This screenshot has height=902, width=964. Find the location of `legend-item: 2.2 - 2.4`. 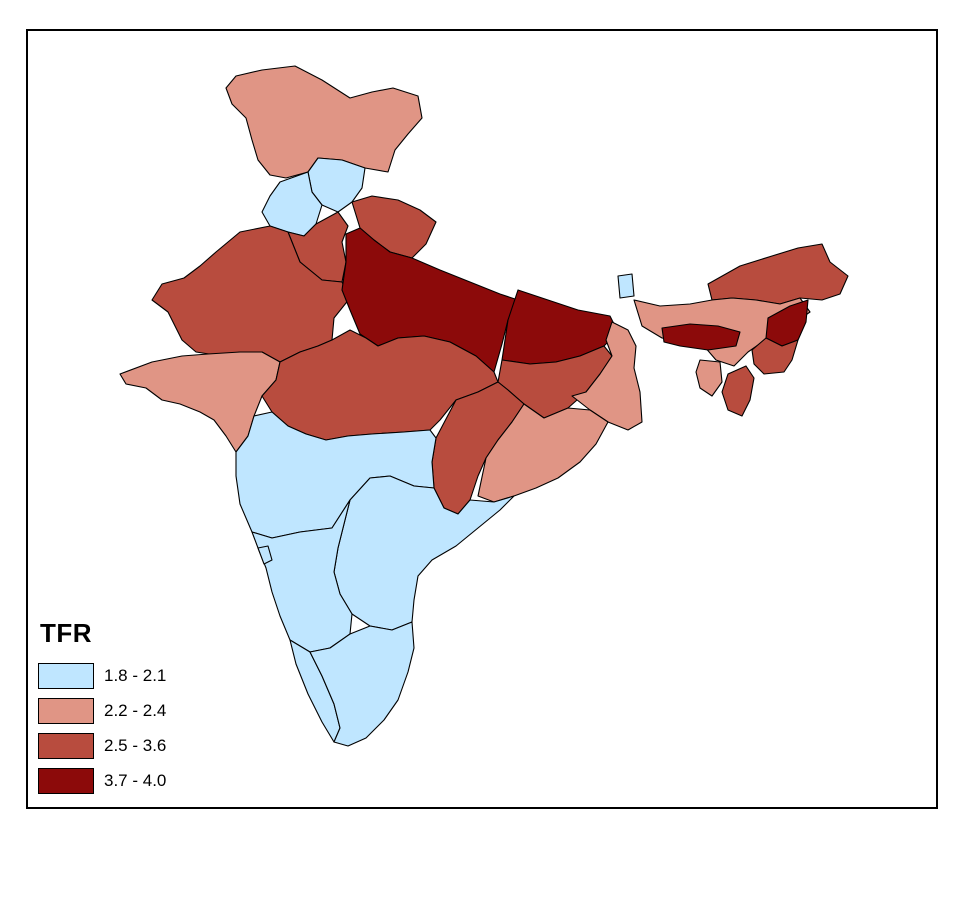

legend-item: 2.2 - 2.4 is located at coordinates (102, 711).